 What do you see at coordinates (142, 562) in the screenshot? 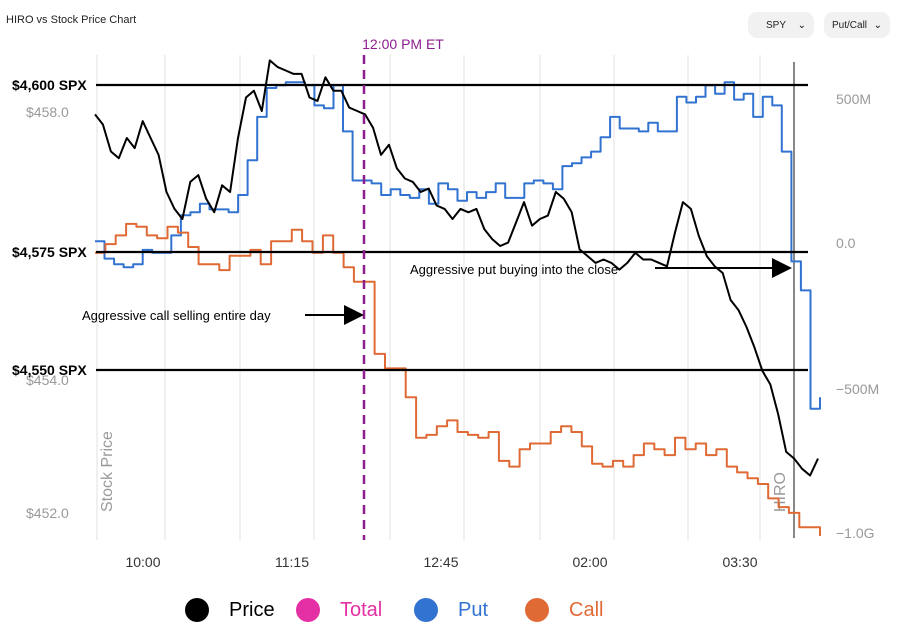
I see `x-tick-label: 10:00` at bounding box center [142, 562].